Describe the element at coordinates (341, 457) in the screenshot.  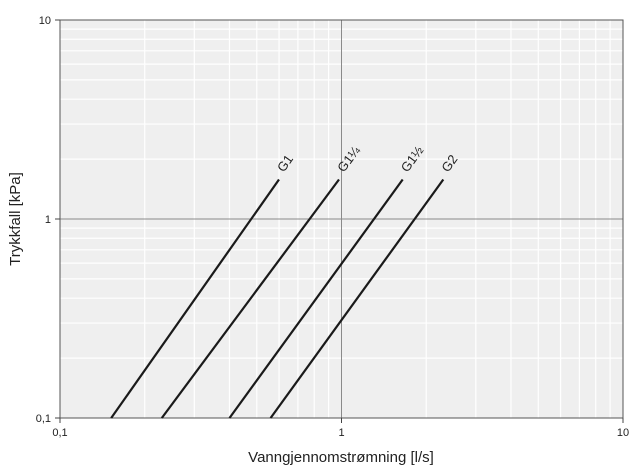
I see `x-axis-title: Vanngjennomstrømning [l/s]` at that location.